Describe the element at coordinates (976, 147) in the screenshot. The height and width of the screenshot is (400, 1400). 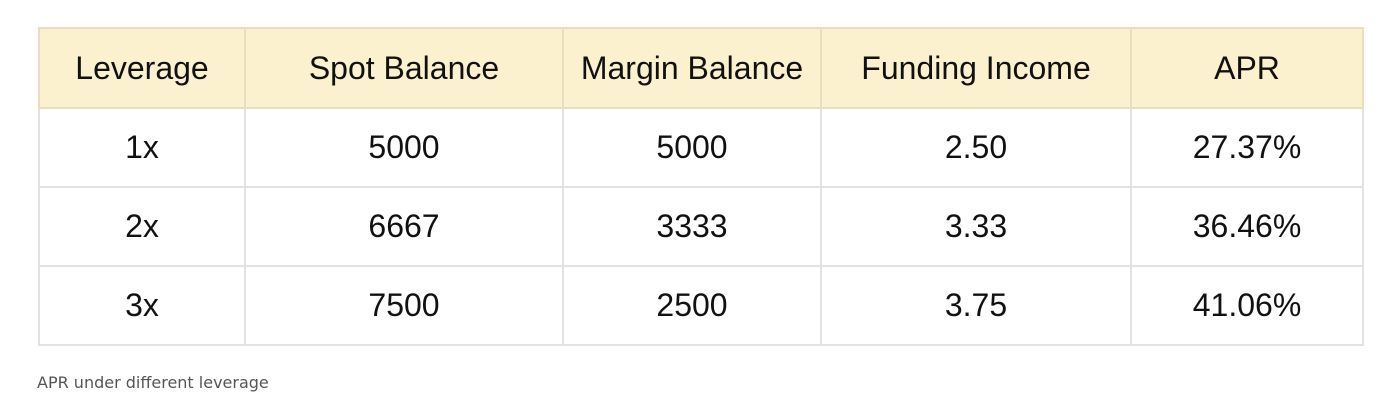
I see `cell-funding-income: 2.50` at that location.